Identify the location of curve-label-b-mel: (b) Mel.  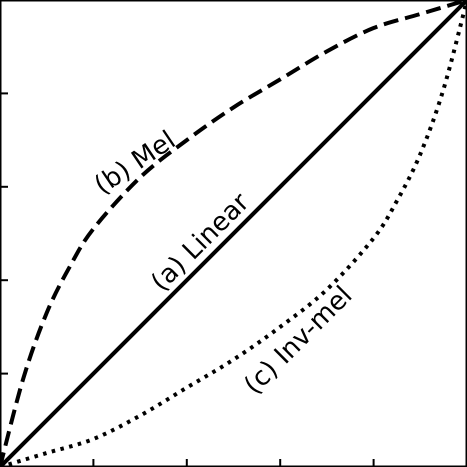
(135, 163).